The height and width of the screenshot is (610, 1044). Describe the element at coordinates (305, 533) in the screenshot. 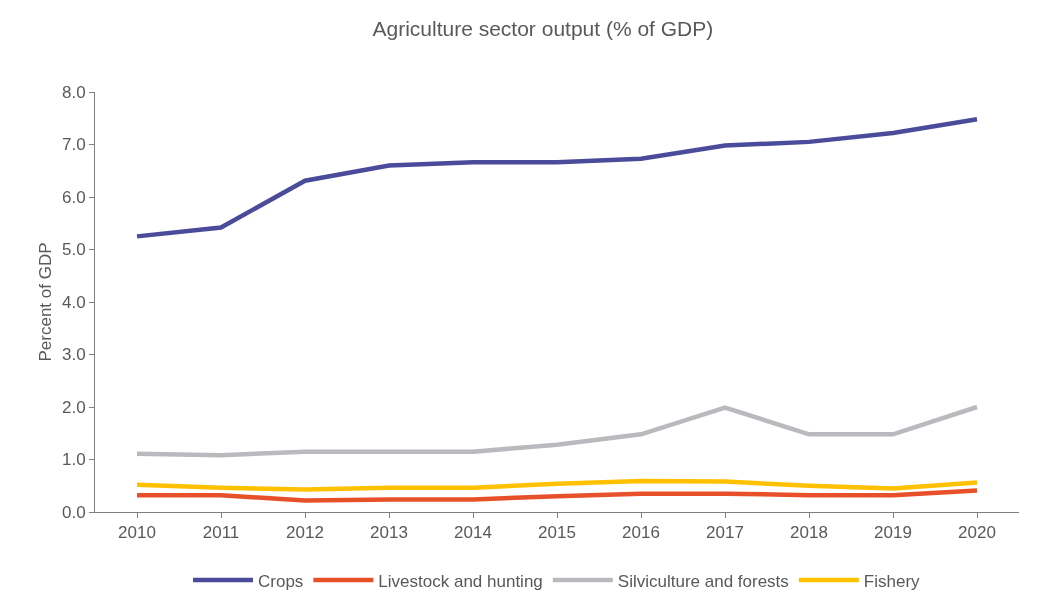

I see `x-tick-label: 2012` at that location.